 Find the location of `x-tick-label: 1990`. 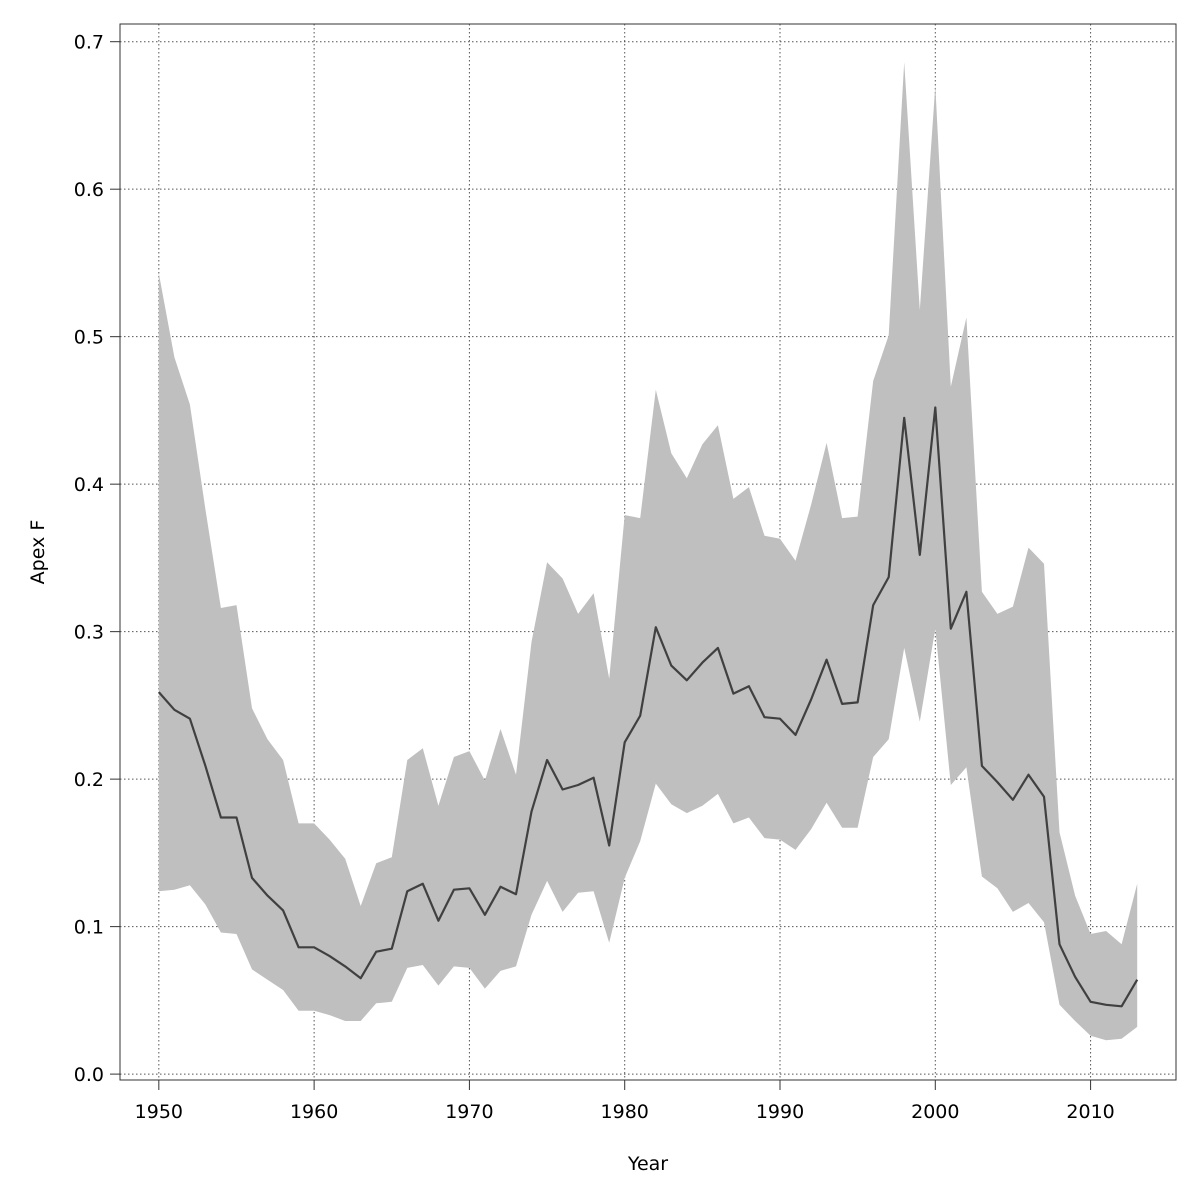

x-tick-label: 1990 is located at coordinates (780, 1112).